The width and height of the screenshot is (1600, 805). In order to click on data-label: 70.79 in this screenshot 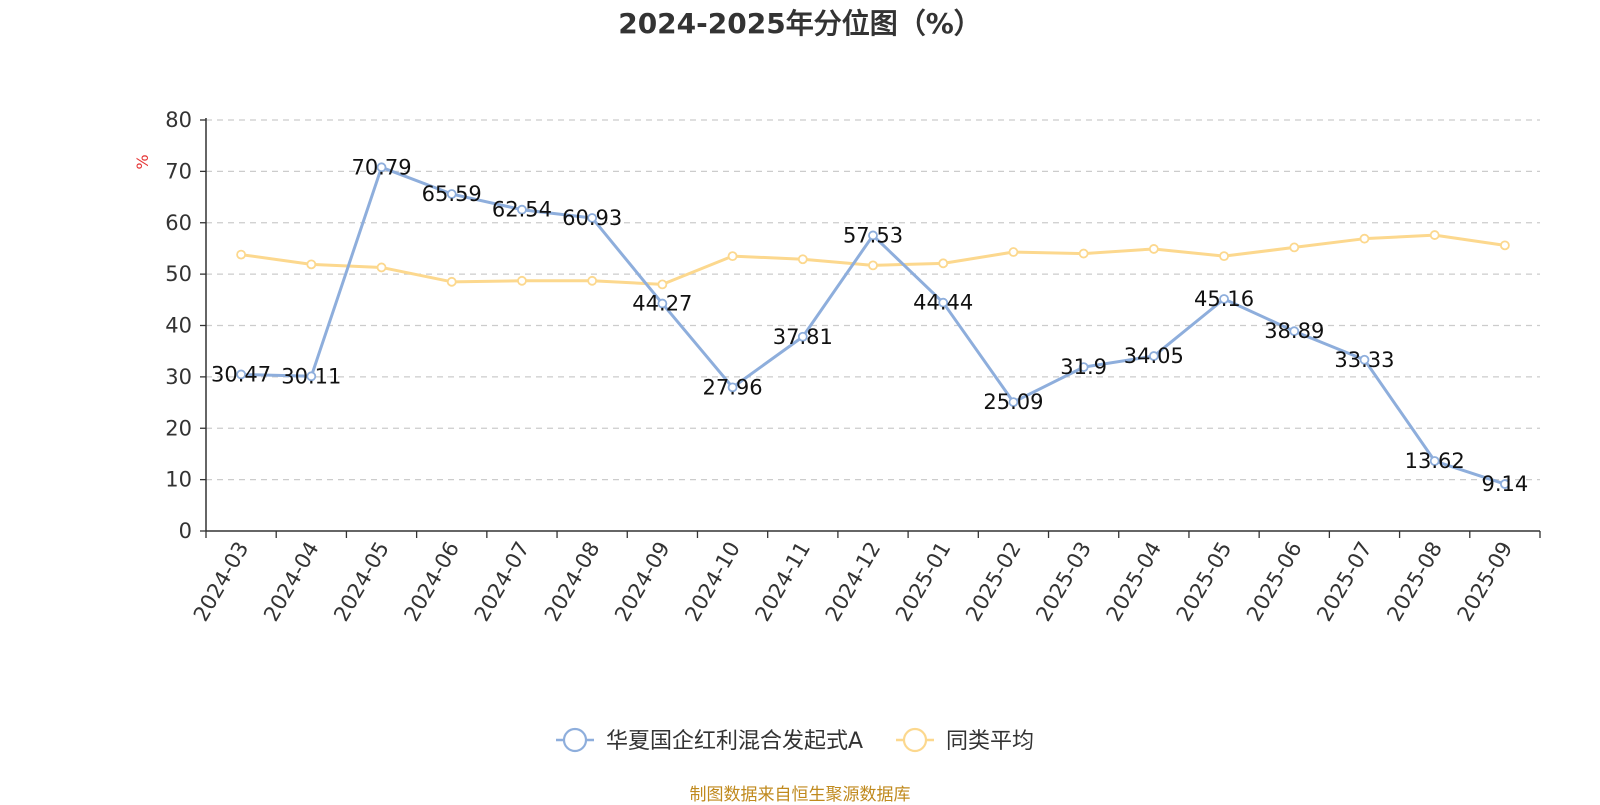, I will do `click(381, 167)`.